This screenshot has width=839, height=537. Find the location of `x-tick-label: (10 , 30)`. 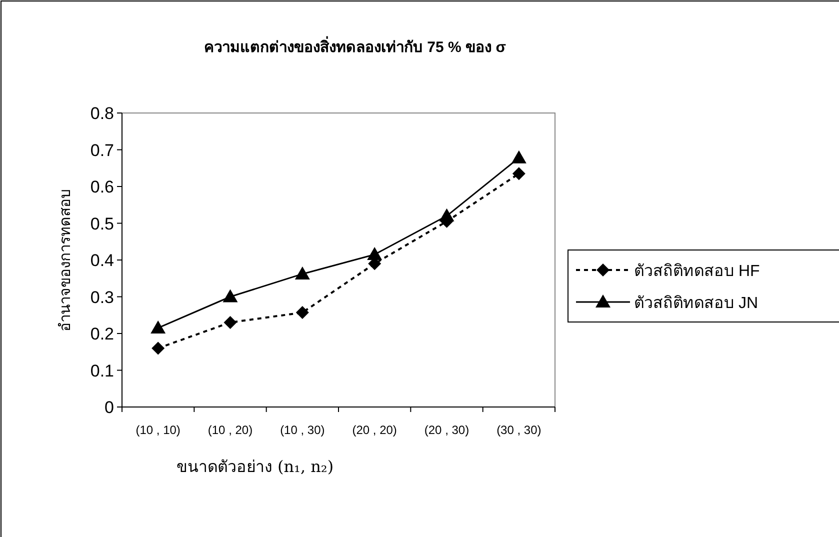

x-tick-label: (10 , 30) is located at coordinates (302, 430).